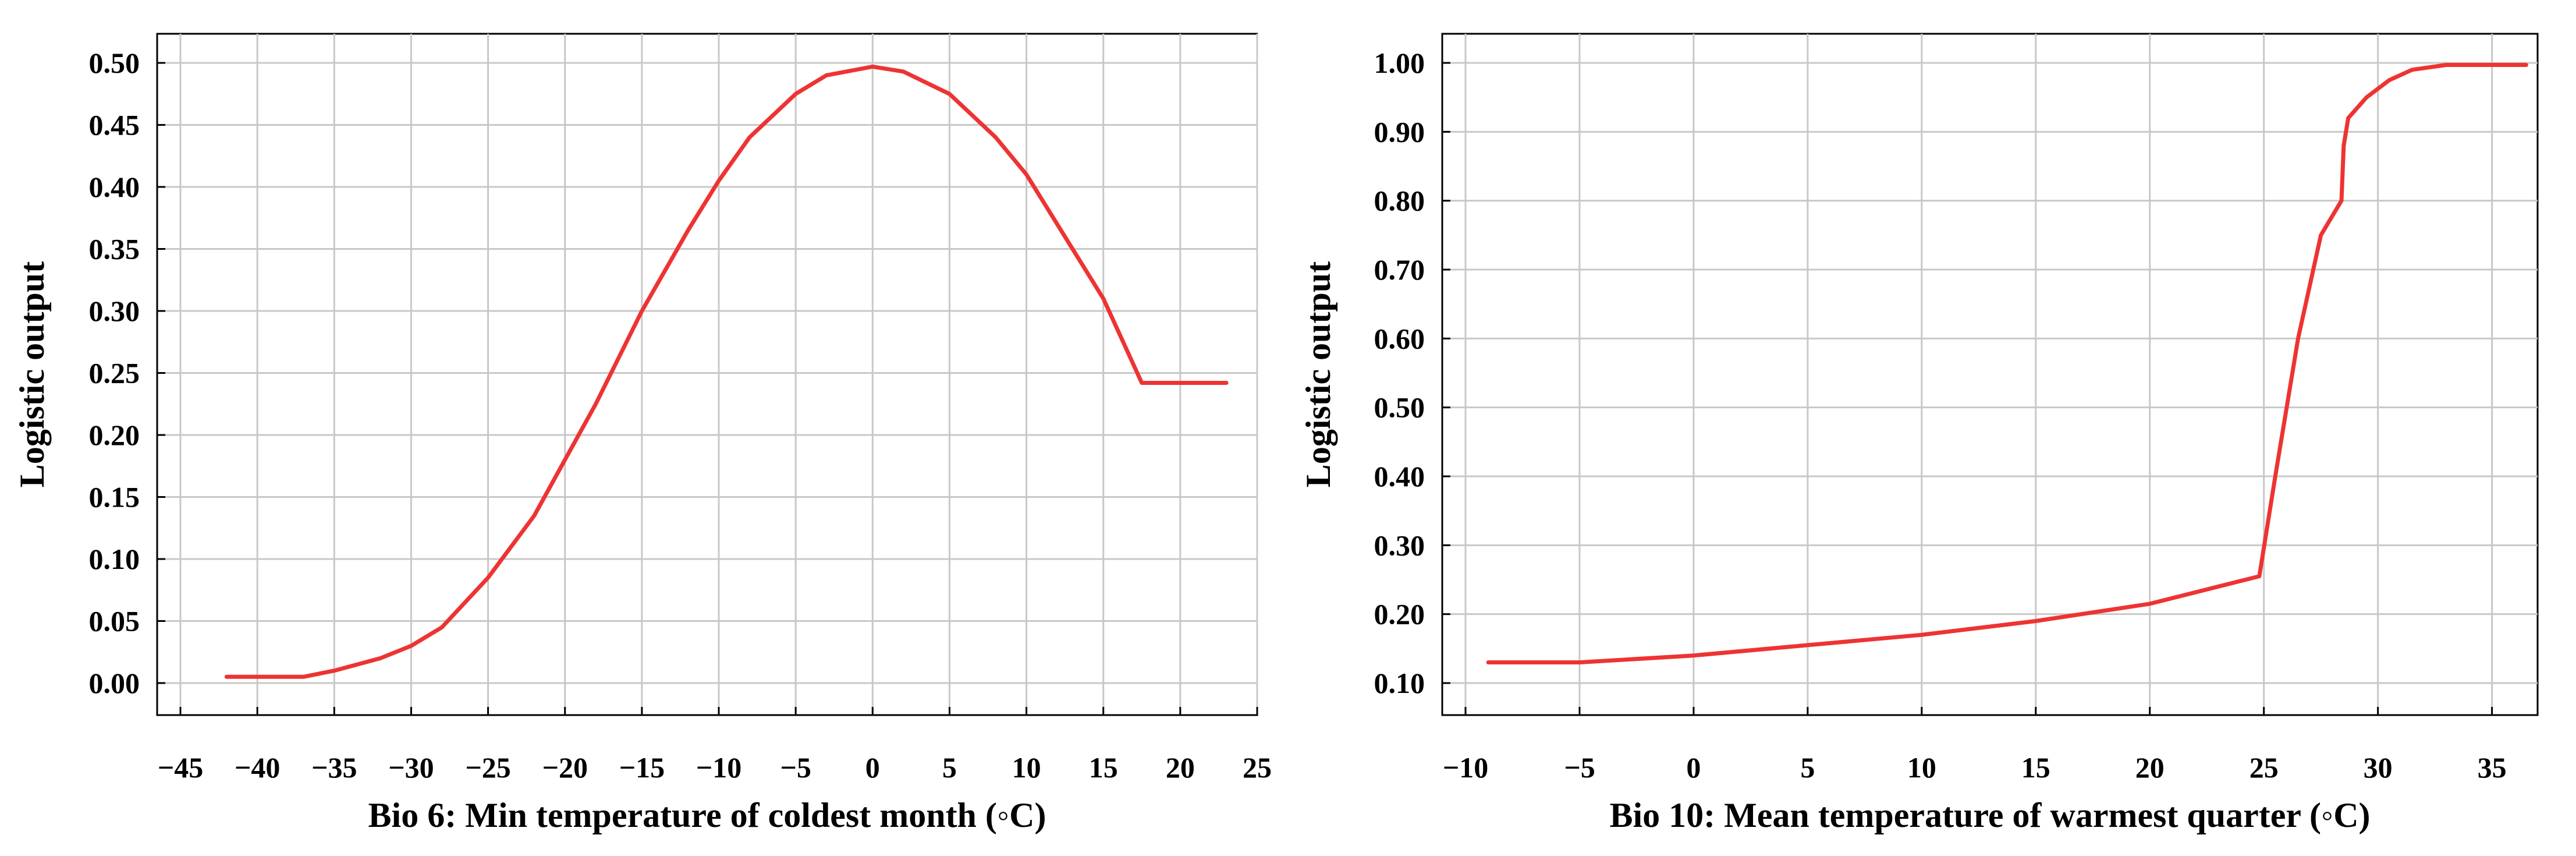  What do you see at coordinates (1400, 63) in the screenshot?
I see `y-tick-label: 1.00` at bounding box center [1400, 63].